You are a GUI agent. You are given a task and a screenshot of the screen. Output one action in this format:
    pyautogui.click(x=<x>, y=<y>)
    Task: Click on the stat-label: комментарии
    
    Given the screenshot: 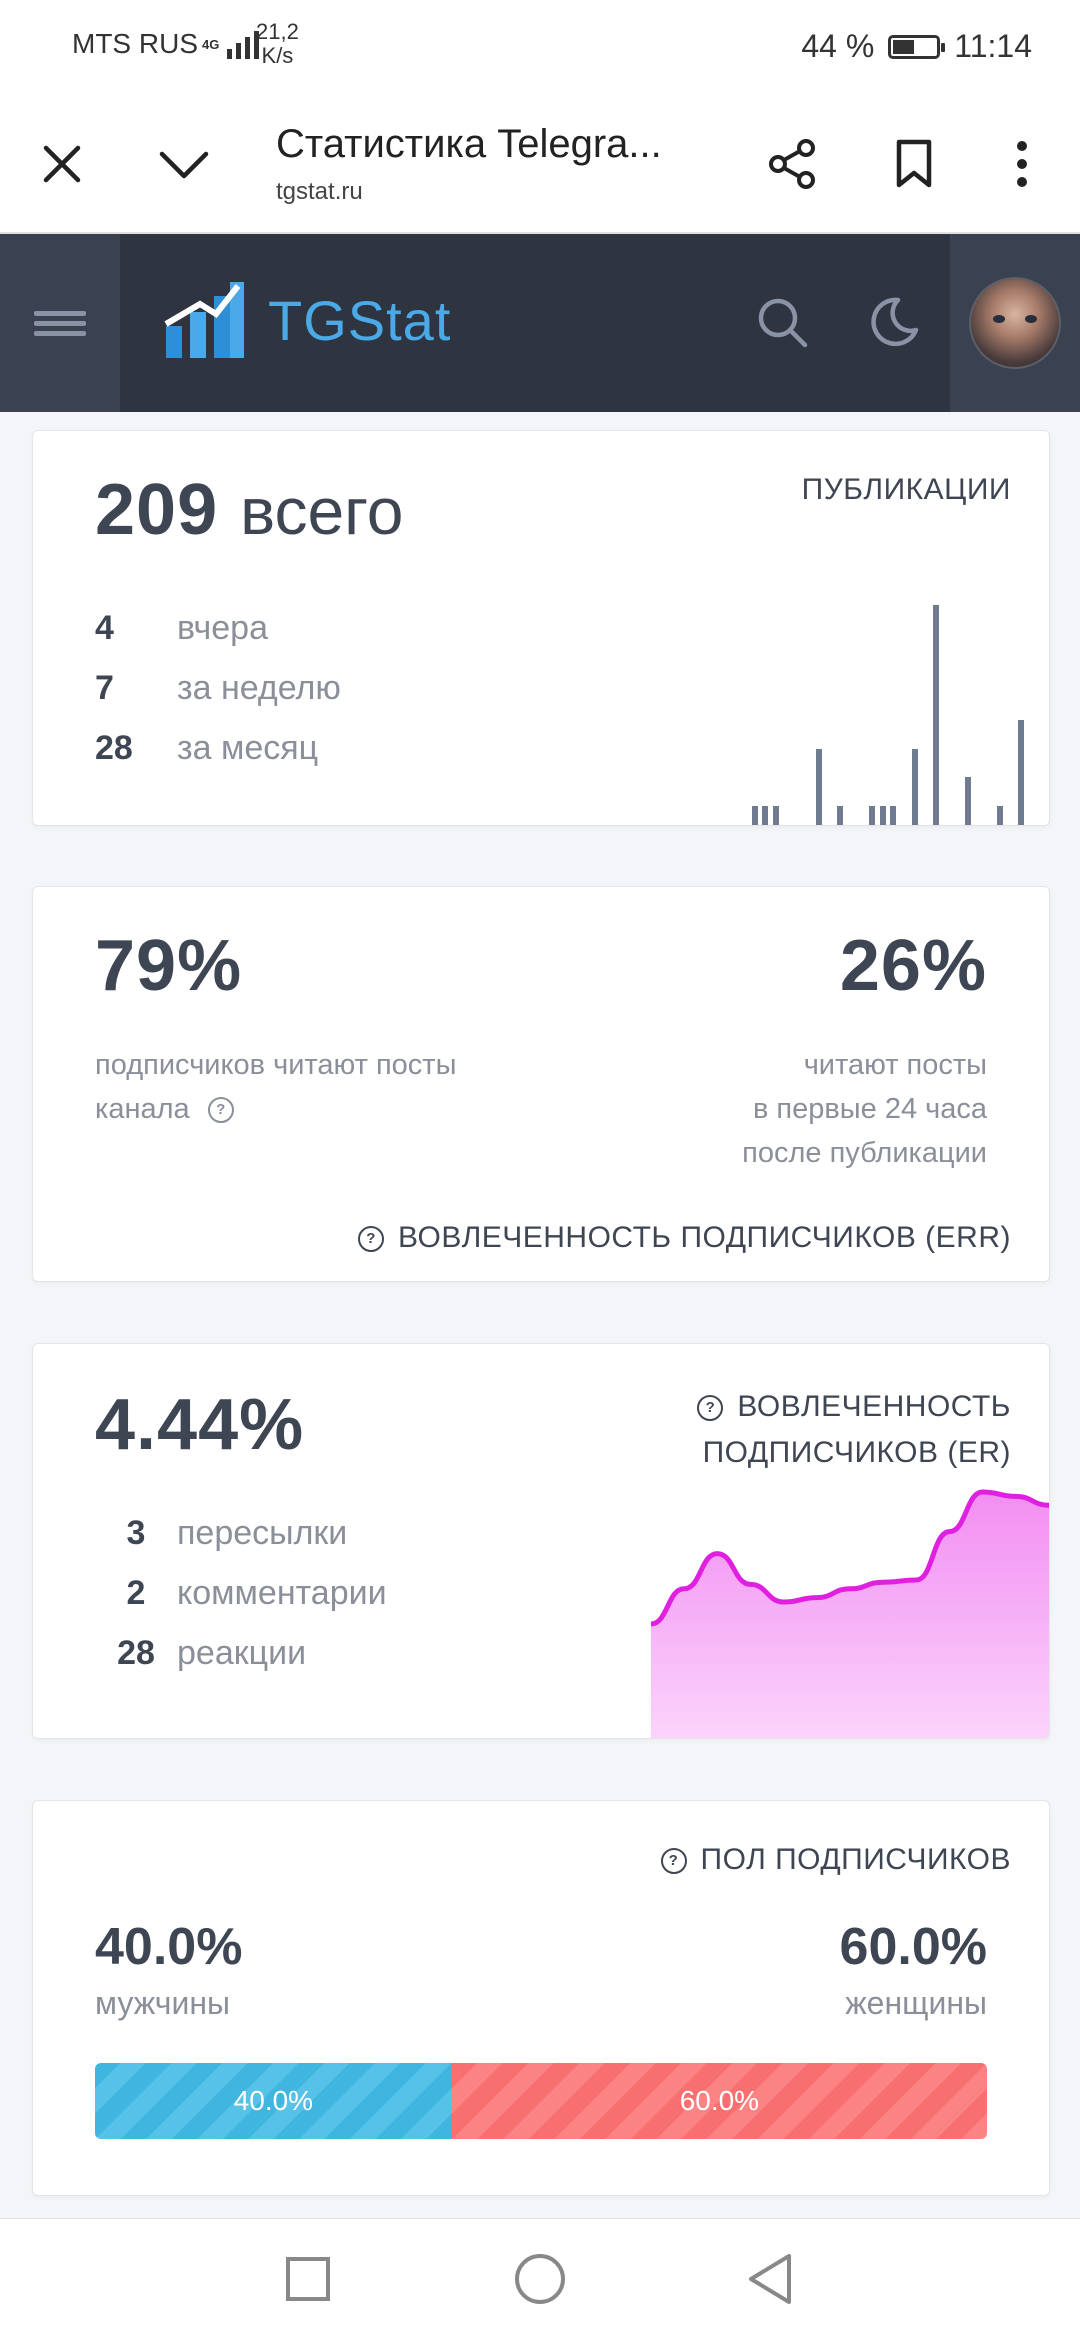 What is the action you would take?
    pyautogui.click(x=282, y=1593)
    